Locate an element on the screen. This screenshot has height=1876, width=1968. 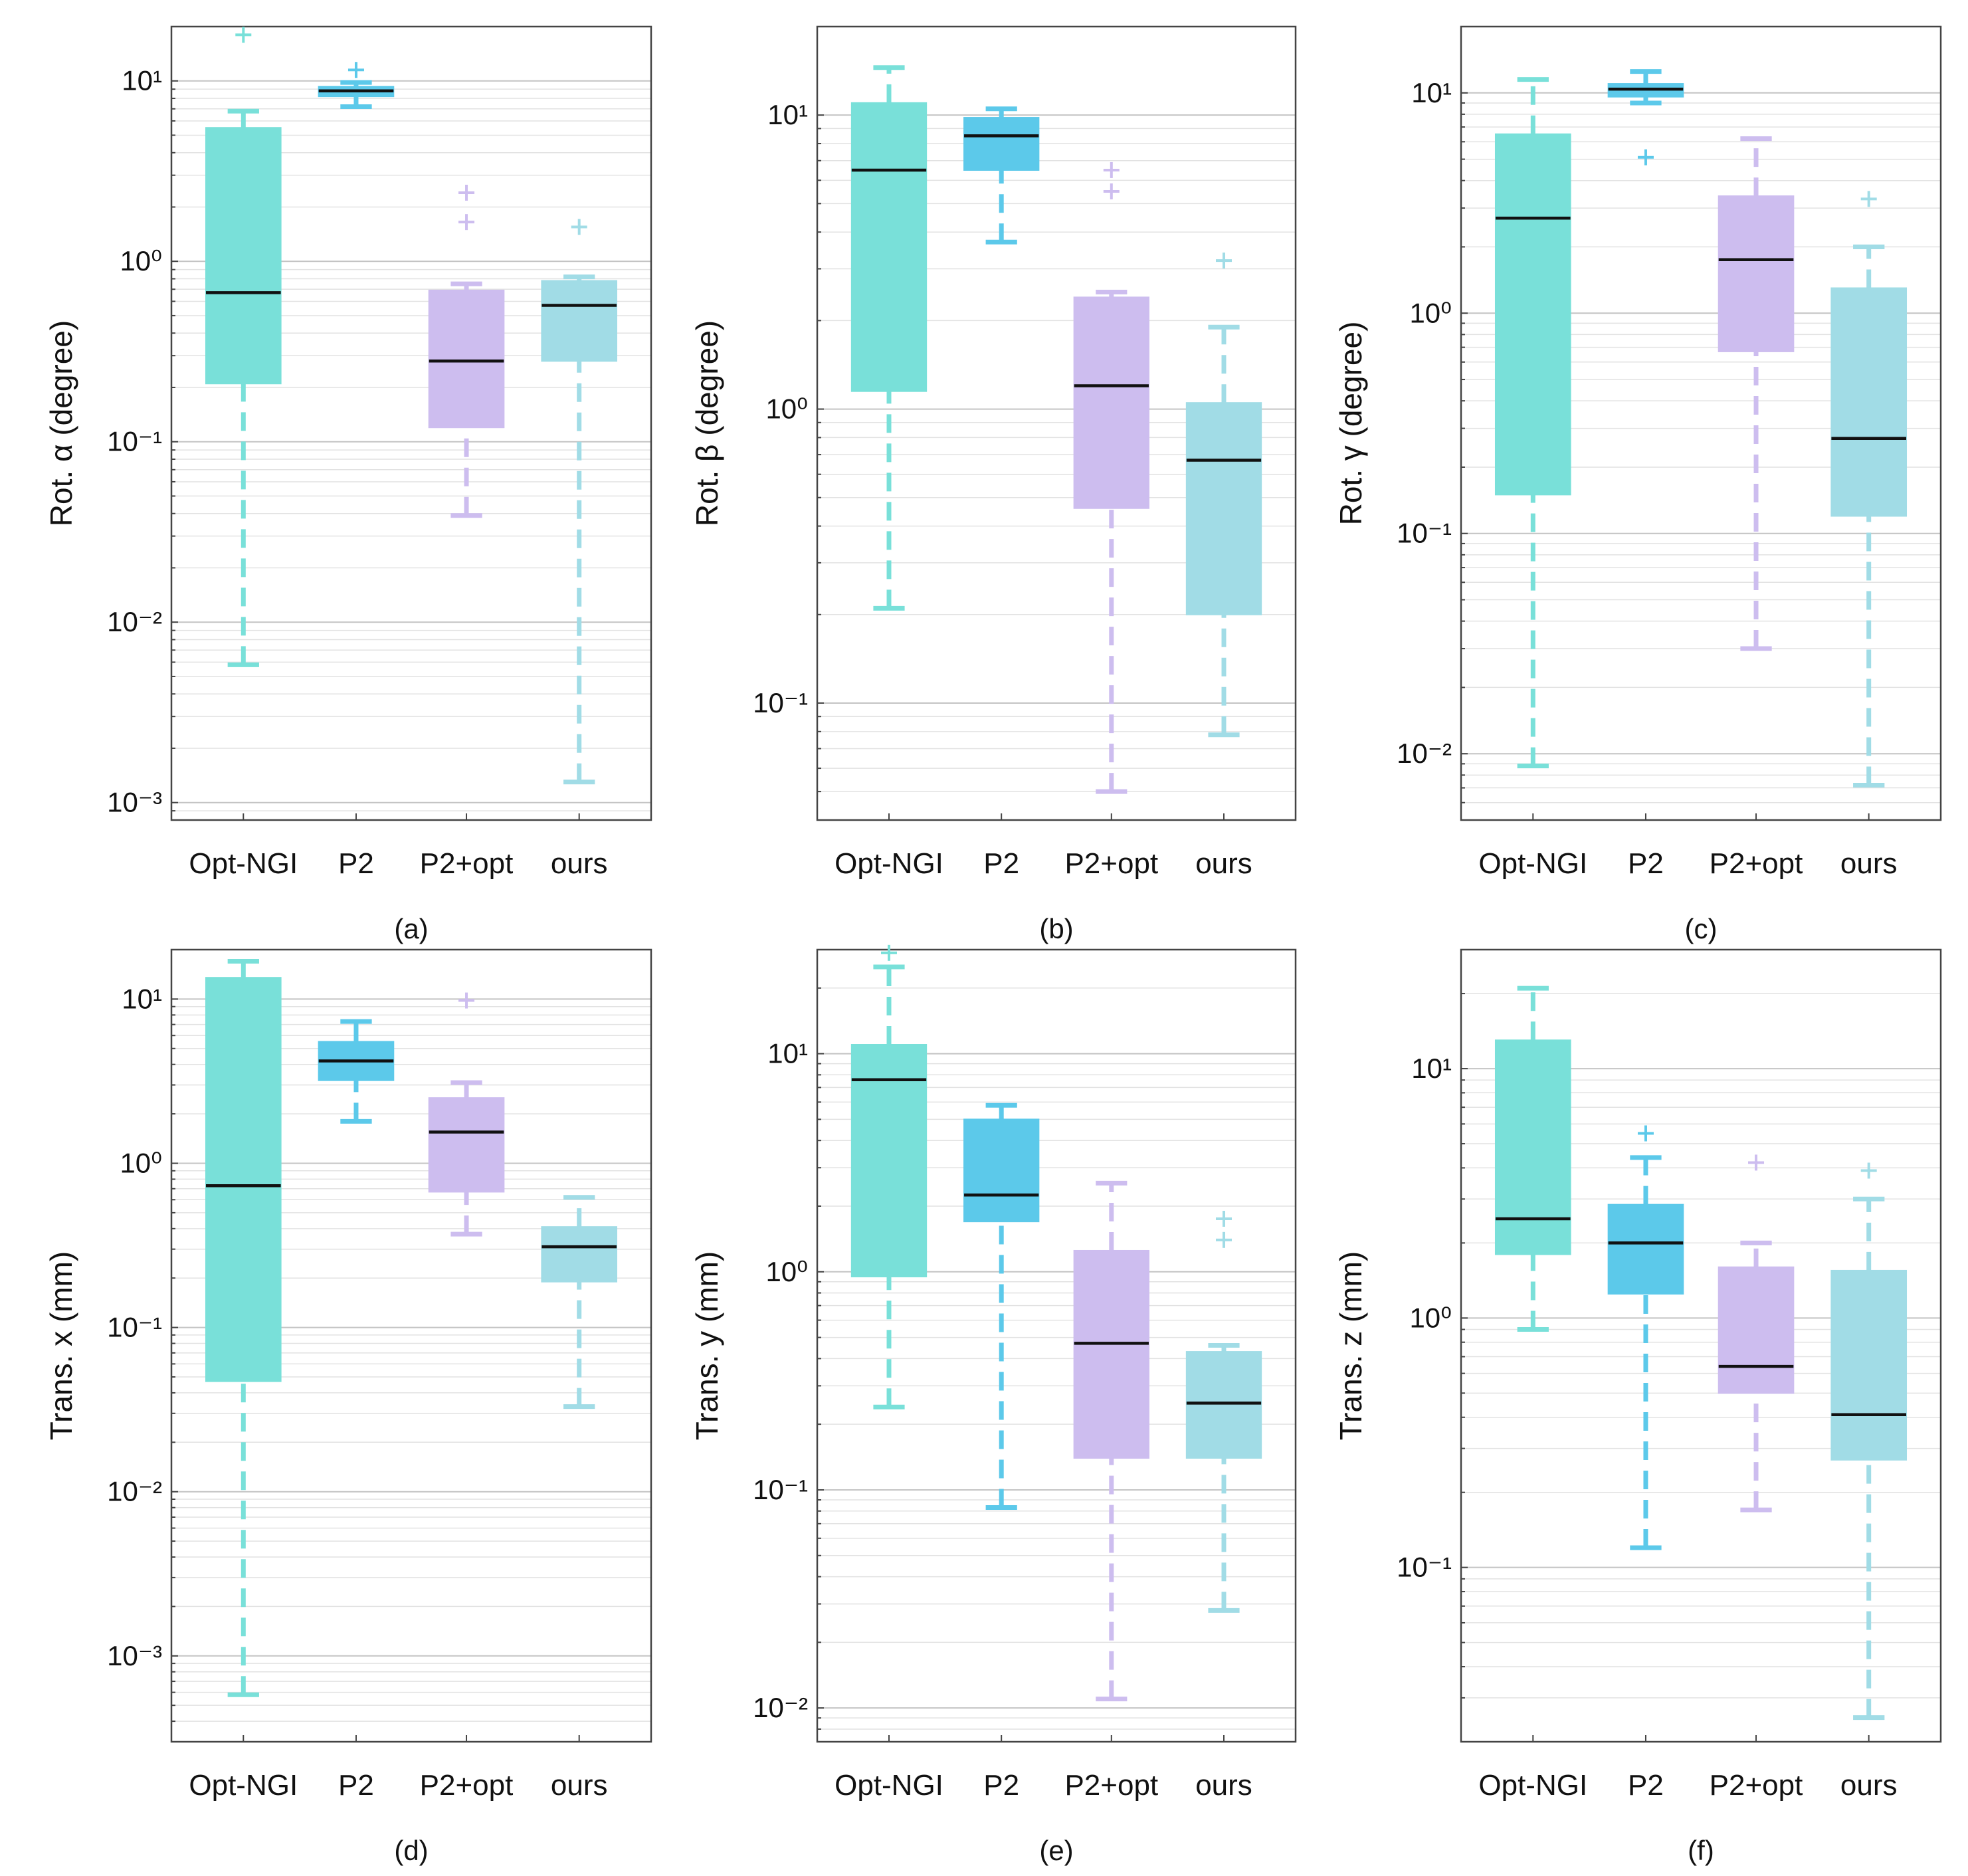
y-axis-label: Trans. y (mm) is located at coordinates (707, 1346).